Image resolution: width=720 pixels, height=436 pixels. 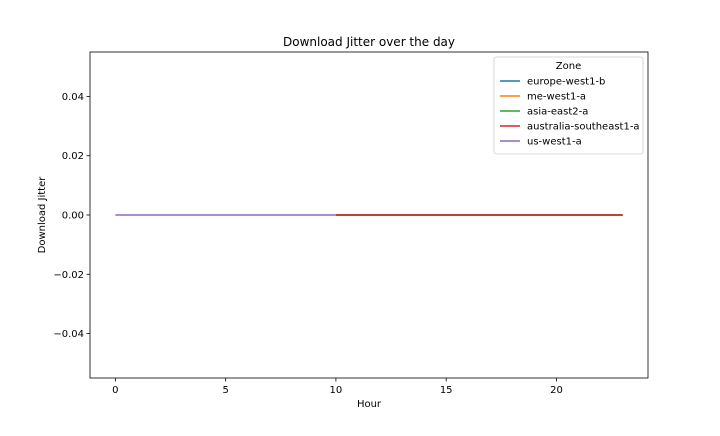 What do you see at coordinates (42, 215) in the screenshot?
I see `y-axis-label: Download Jitter` at bounding box center [42, 215].